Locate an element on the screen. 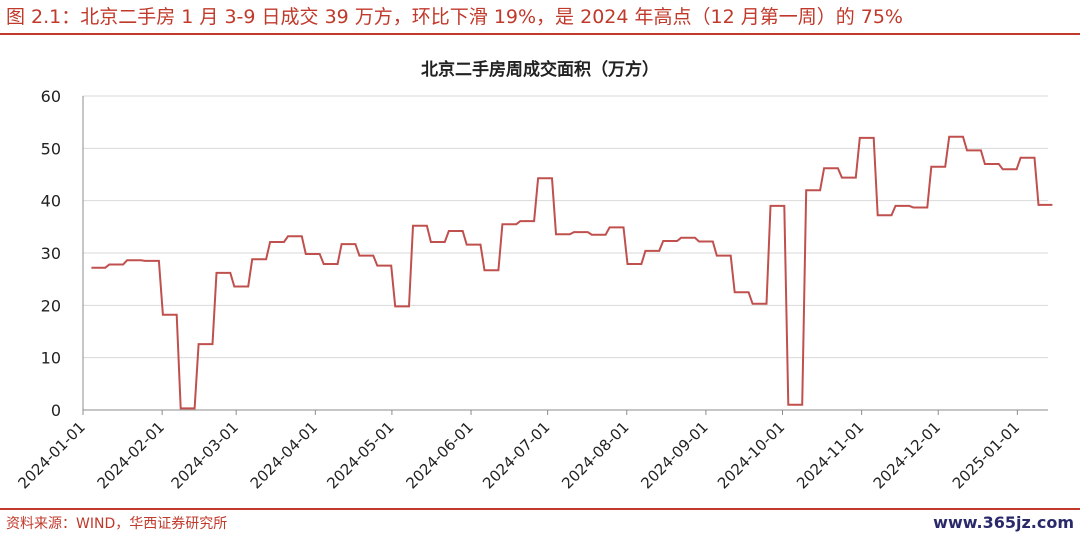 The height and width of the screenshot is (538, 1080). x-tick-label: 2024-01-01 is located at coordinates (51, 455).